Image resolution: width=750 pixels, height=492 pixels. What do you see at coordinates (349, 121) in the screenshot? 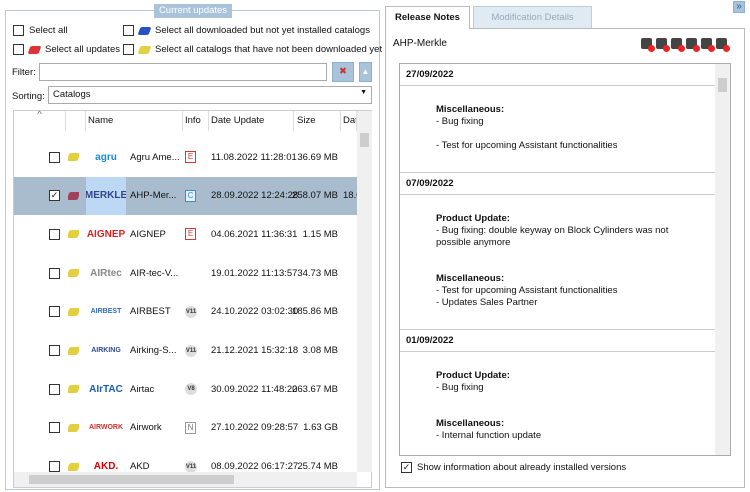
I see `column-dat: Dat` at bounding box center [349, 121].